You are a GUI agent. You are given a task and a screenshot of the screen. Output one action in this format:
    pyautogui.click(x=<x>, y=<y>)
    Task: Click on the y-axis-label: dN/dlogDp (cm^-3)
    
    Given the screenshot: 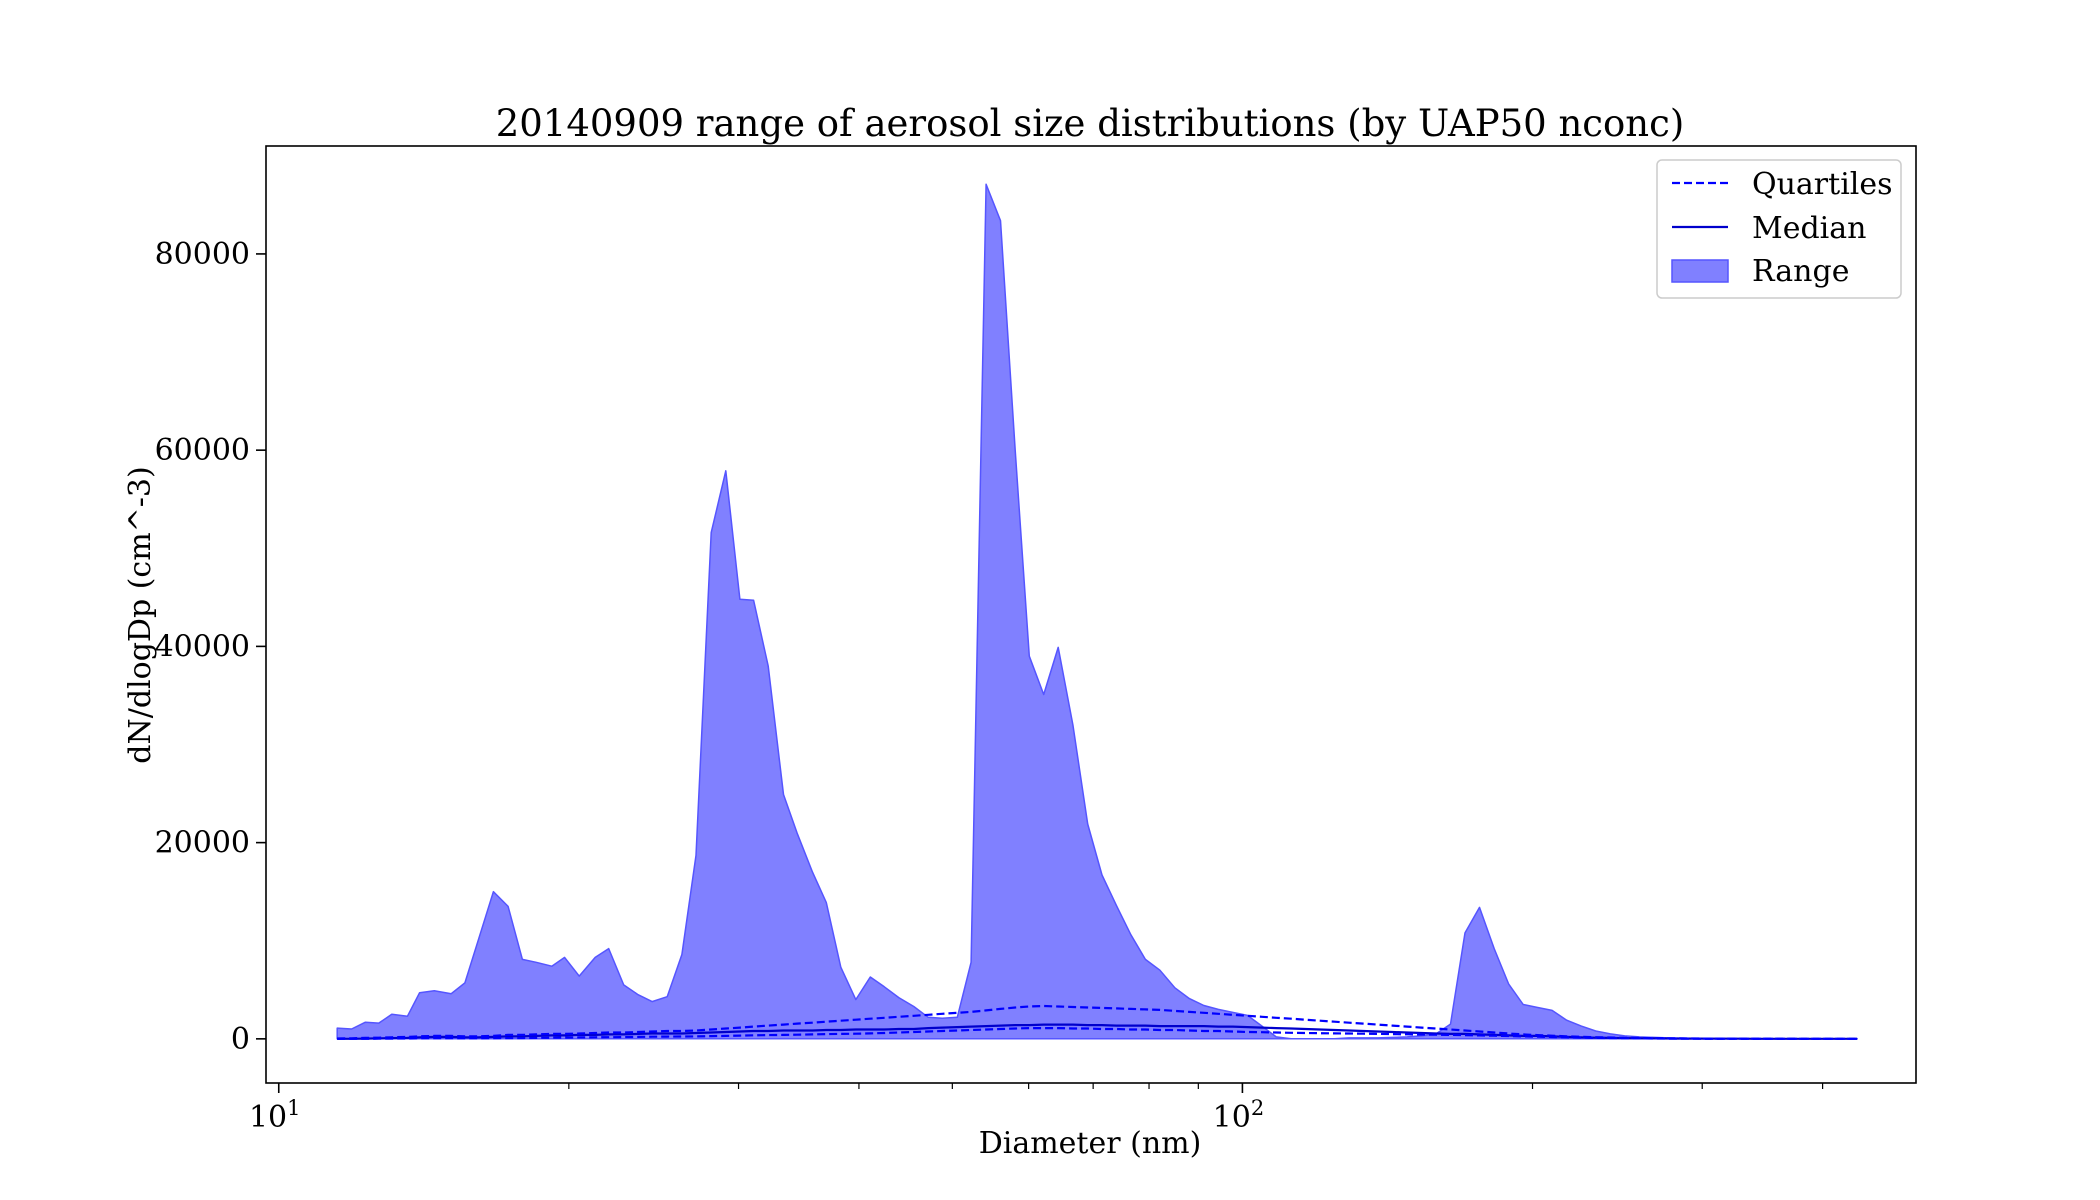 What is the action you would take?
    pyautogui.click(x=140, y=614)
    